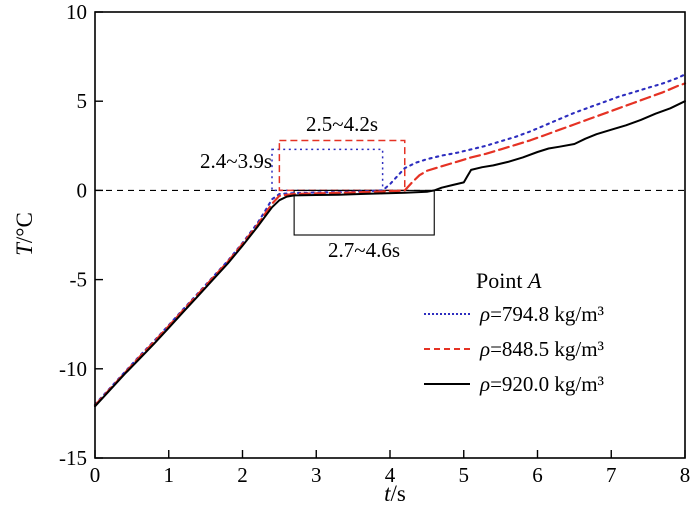 The height and width of the screenshot is (514, 700). What do you see at coordinates (82, 190) in the screenshot?
I see `y-tick-label: 0` at bounding box center [82, 190].